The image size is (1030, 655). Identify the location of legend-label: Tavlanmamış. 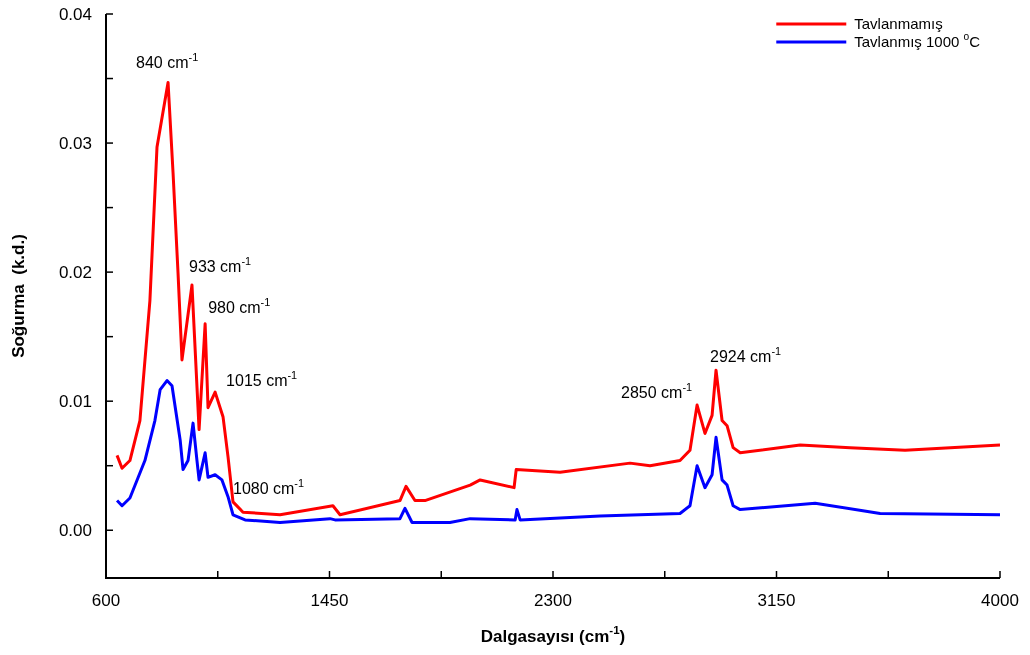
(898, 23).